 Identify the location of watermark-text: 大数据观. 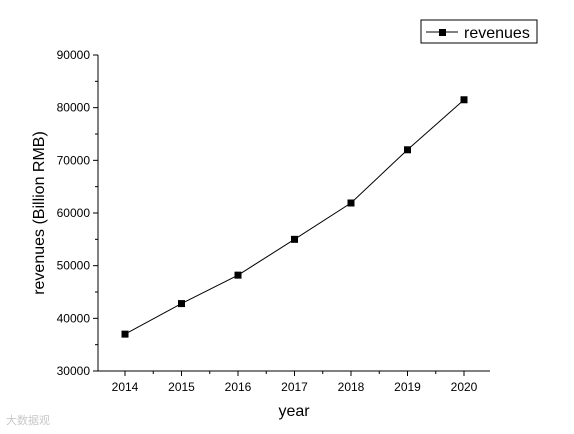
(28, 420).